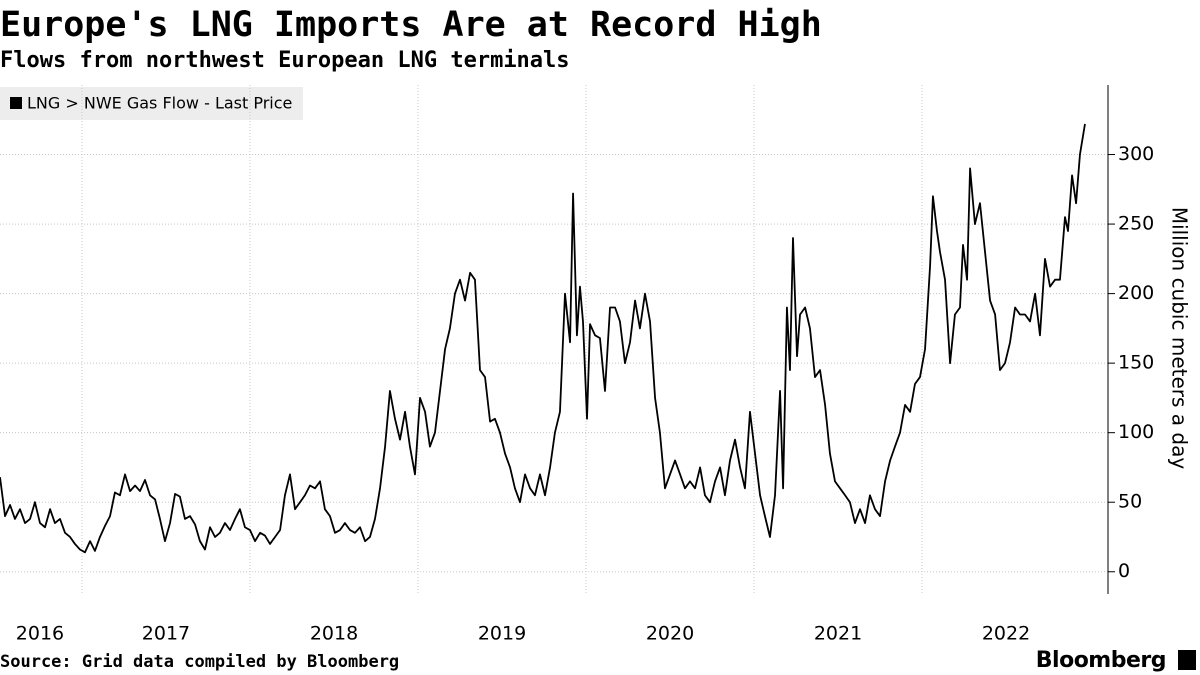 The height and width of the screenshot is (675, 1200). I want to click on y-axis-label: Million cubic meters a day, so click(1180, 338).